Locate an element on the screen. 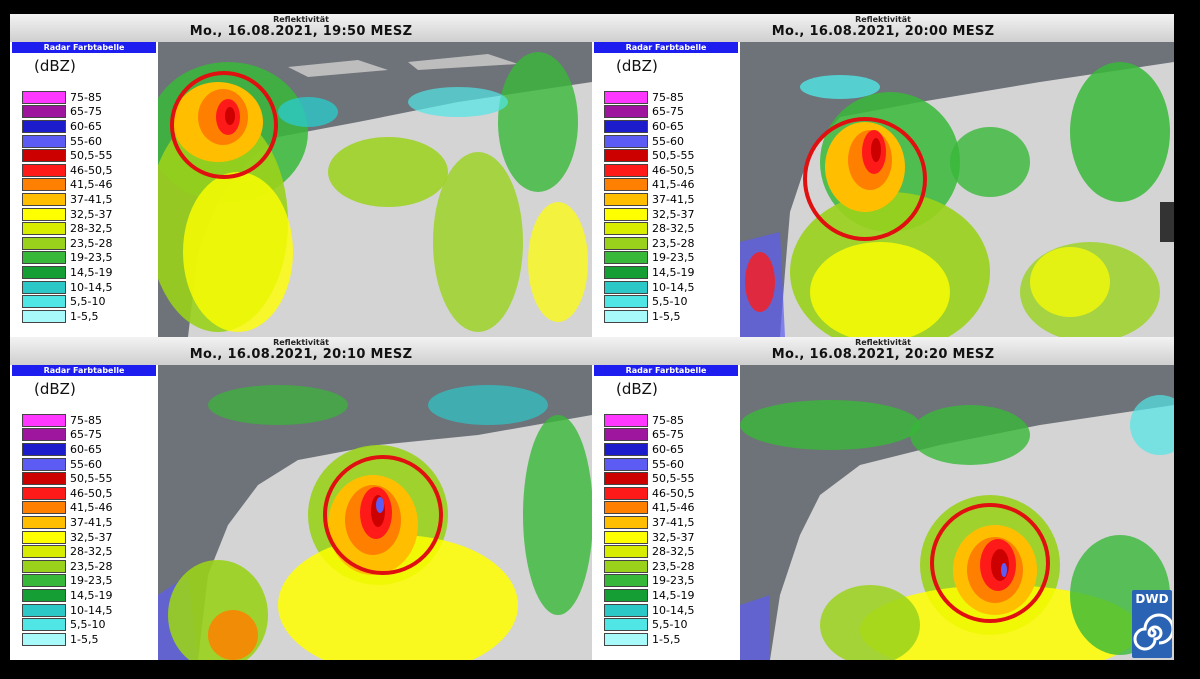 The image size is (1200, 679). legend-row: 32,5-37 is located at coordinates (649, 214).